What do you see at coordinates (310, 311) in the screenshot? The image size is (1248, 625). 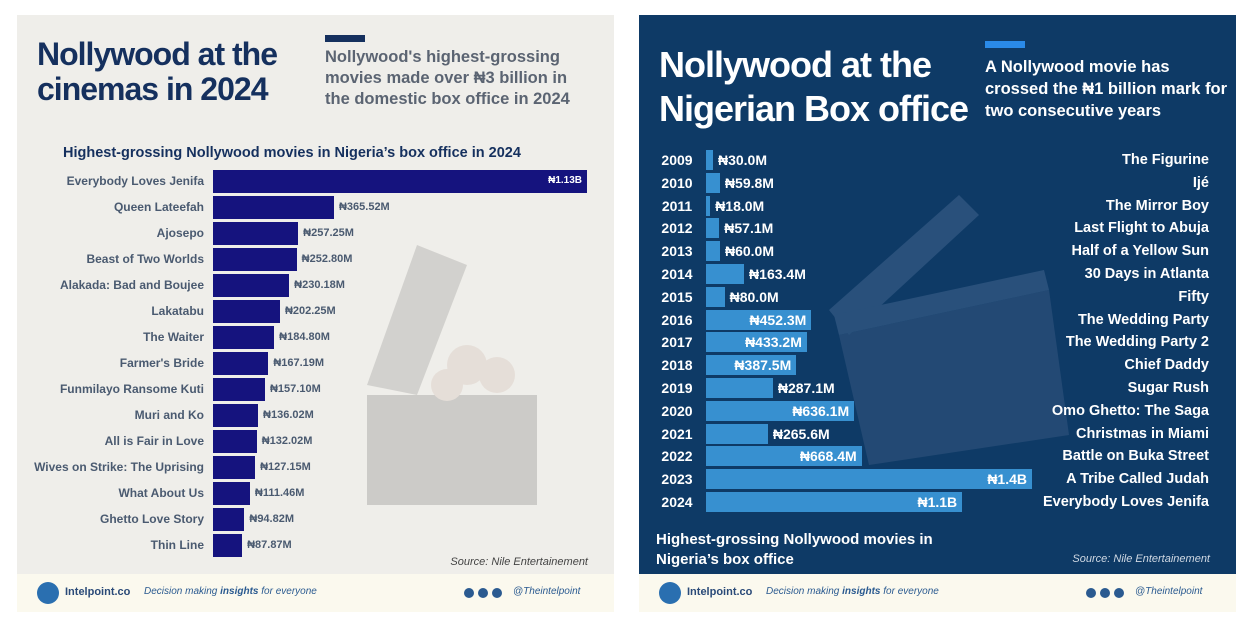 I see `value-label: ₦202.25M` at bounding box center [310, 311].